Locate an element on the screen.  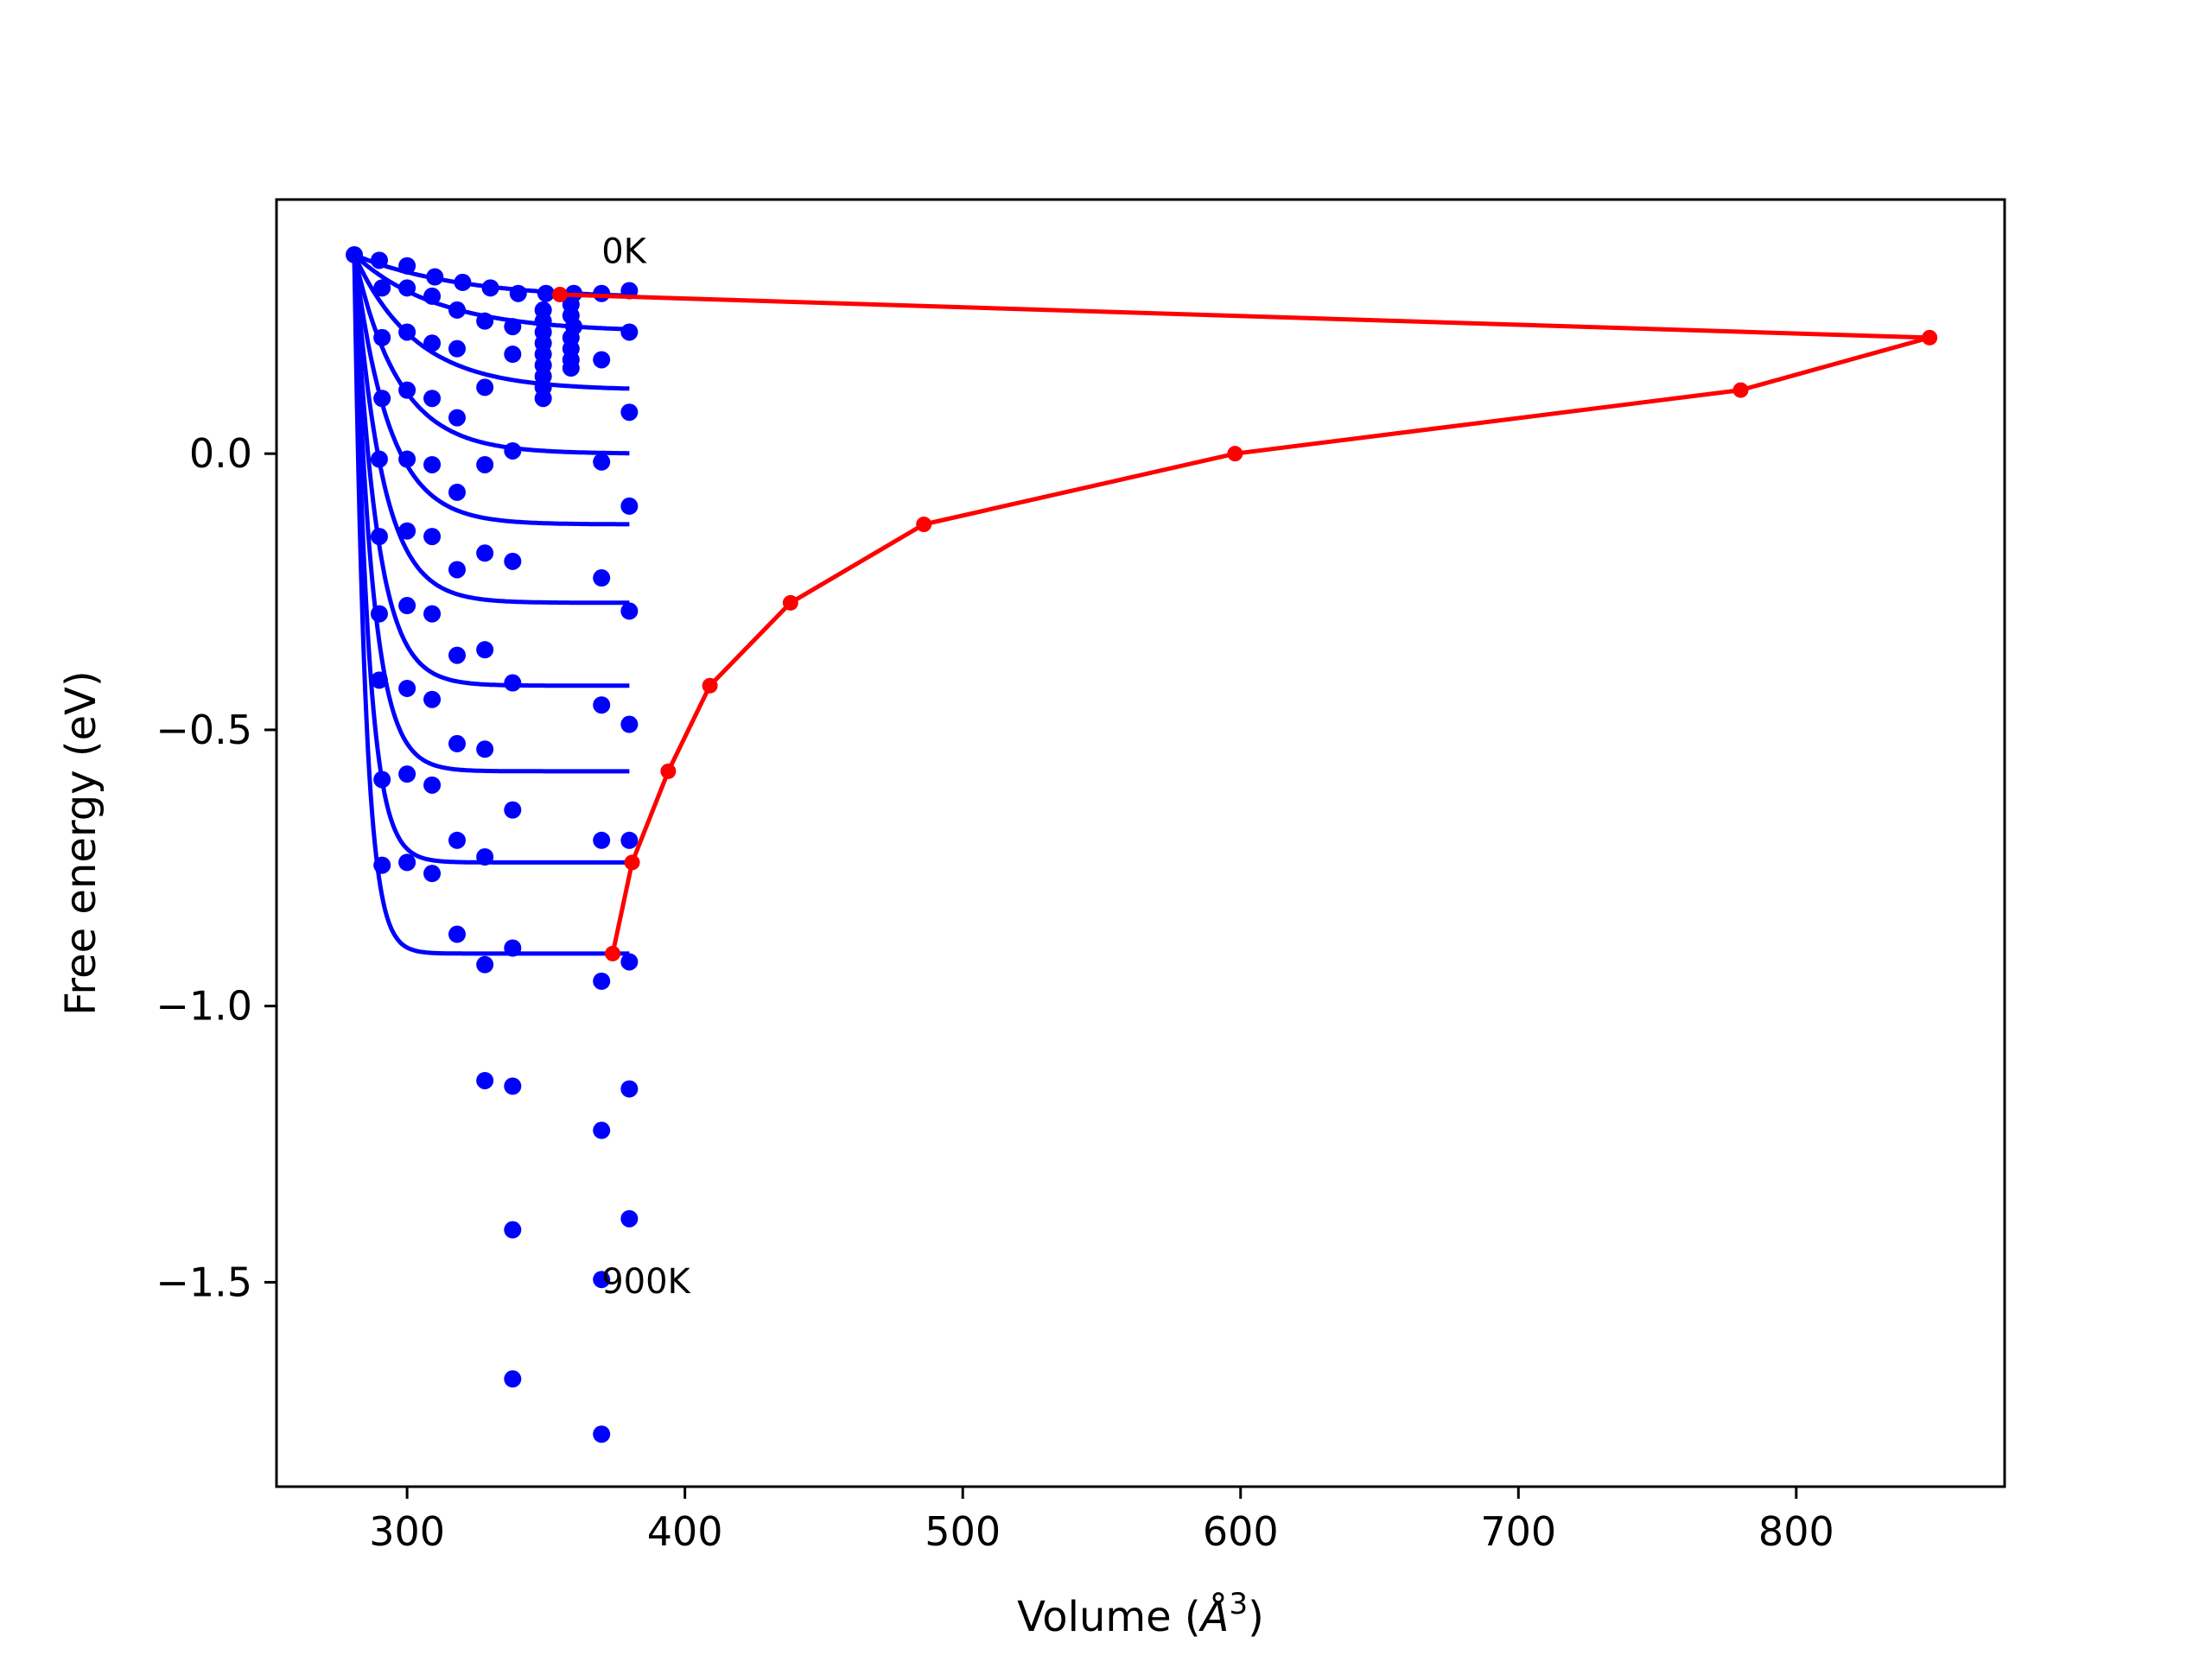
annotation-label: 900K is located at coordinates (646, 1282).